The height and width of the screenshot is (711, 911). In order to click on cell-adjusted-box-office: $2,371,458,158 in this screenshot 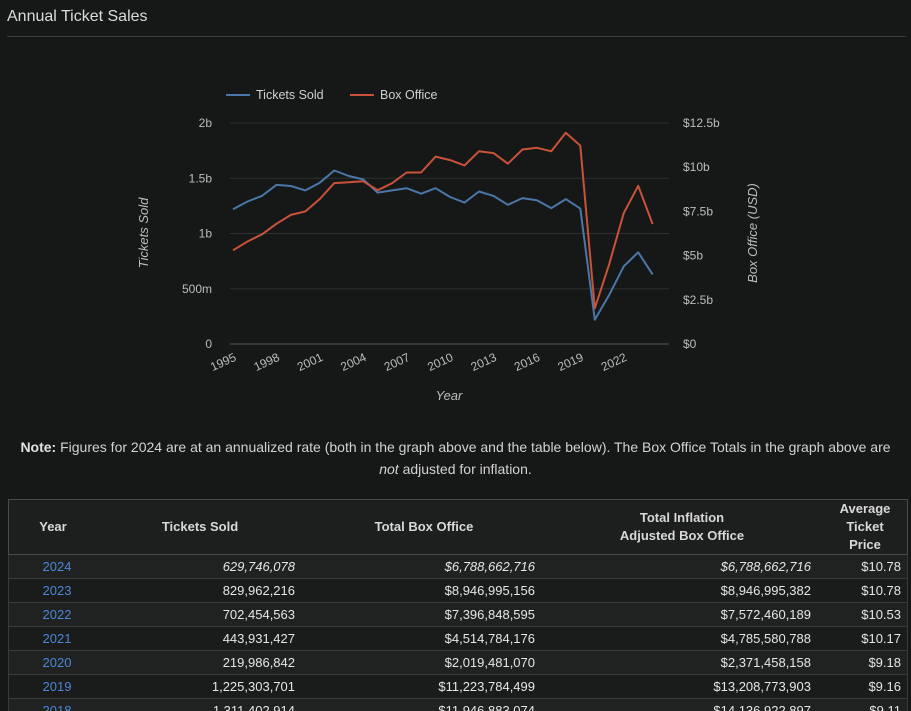, I will do `click(683, 662)`.